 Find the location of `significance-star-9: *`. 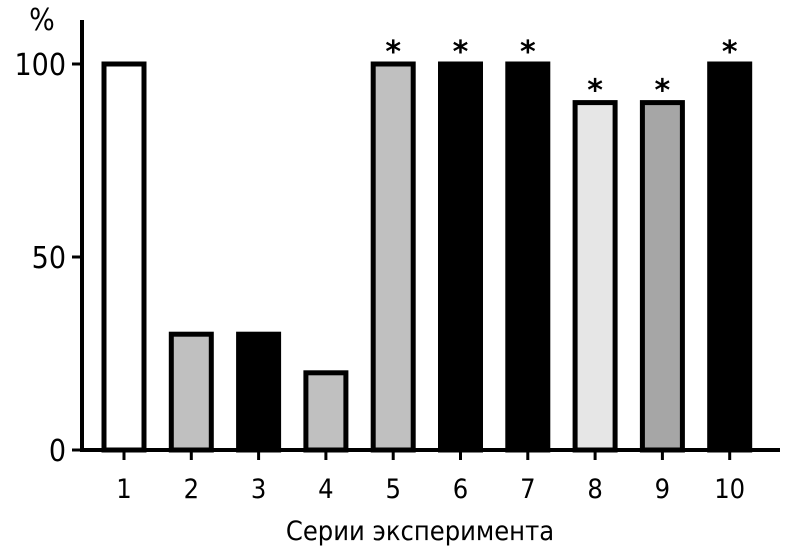

significance-star-9: * is located at coordinates (663, 91).